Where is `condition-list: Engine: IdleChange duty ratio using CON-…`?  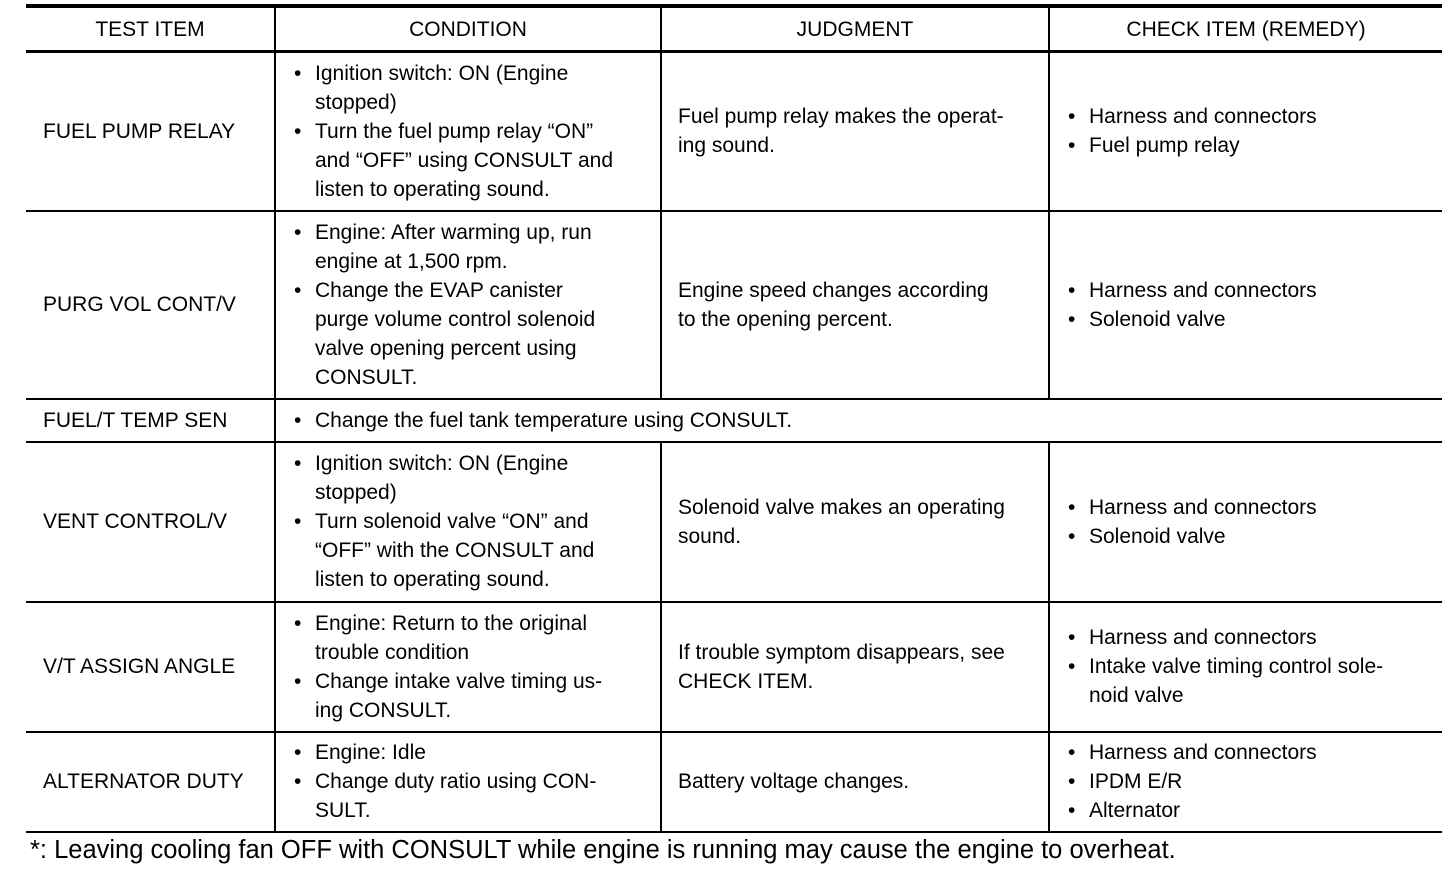
condition-list: Engine: IdleChange duty ratio using CON-… is located at coordinates (476, 781).